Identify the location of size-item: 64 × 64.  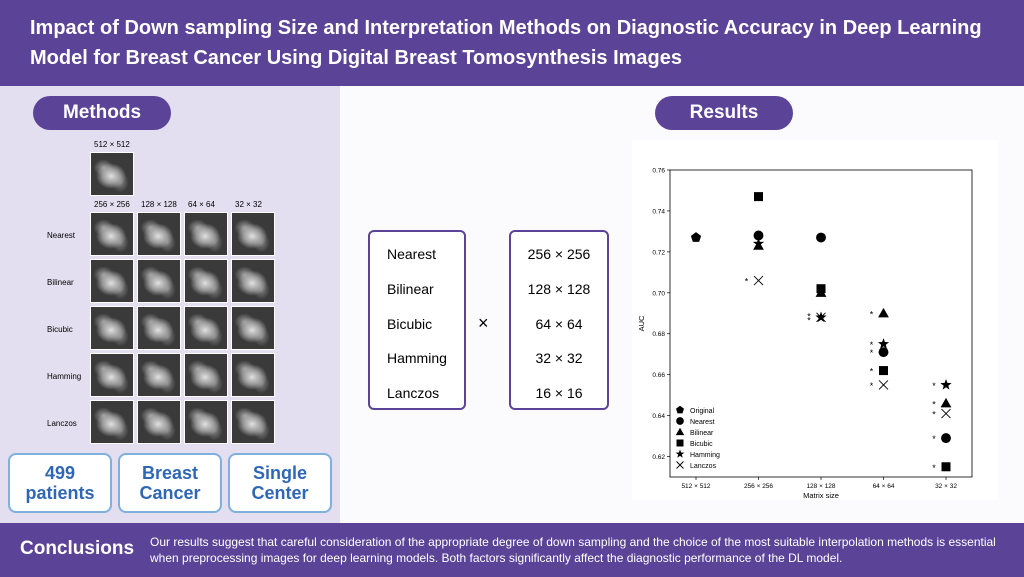
(559, 324).